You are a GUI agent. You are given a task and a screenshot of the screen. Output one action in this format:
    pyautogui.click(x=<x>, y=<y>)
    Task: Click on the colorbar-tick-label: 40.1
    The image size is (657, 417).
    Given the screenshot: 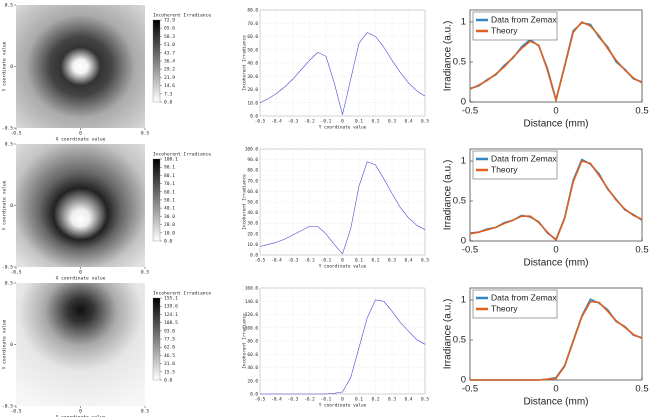 What is the action you would take?
    pyautogui.click(x=169, y=209)
    